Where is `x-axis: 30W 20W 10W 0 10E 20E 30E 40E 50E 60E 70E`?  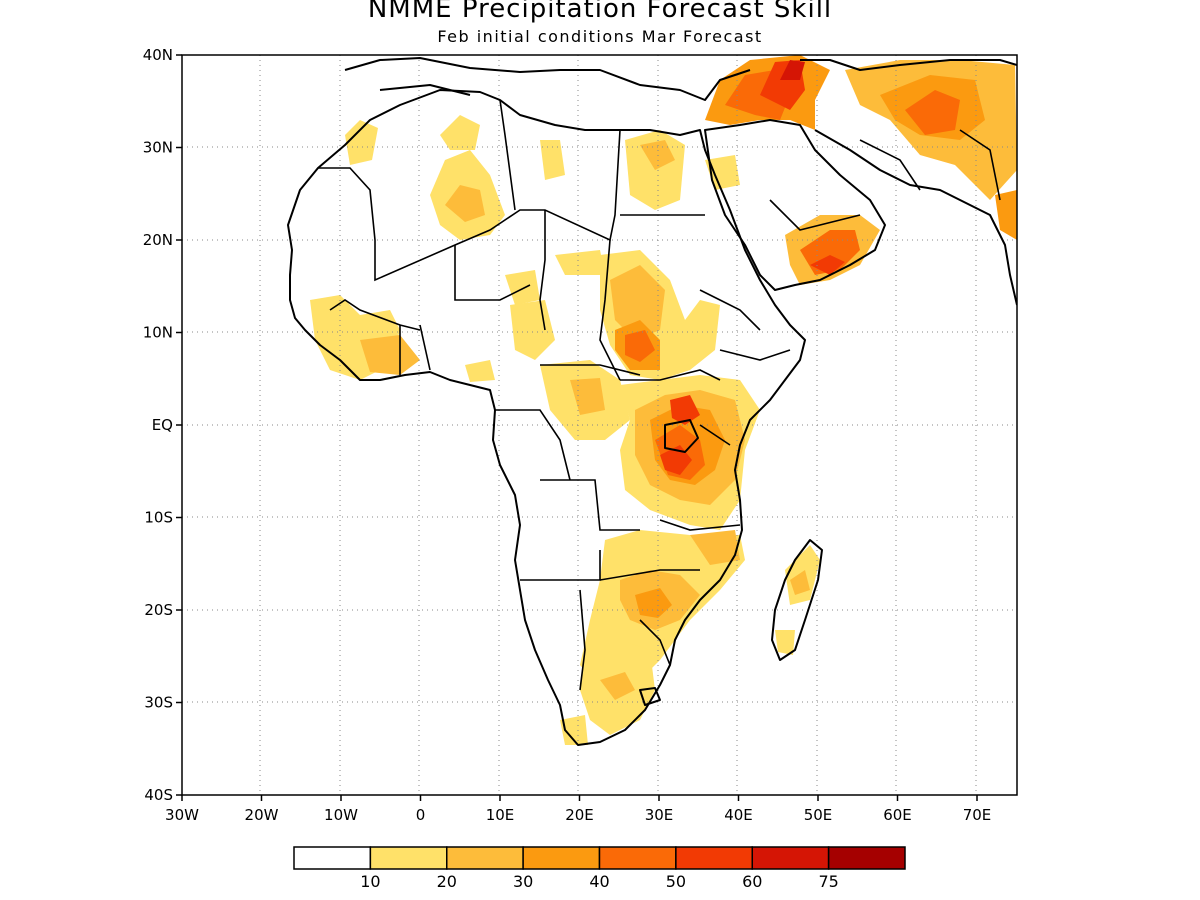 x-axis: 30W 20W 10W 0 10E 20E 30E 40E 50E 60E 70E is located at coordinates (578, 809).